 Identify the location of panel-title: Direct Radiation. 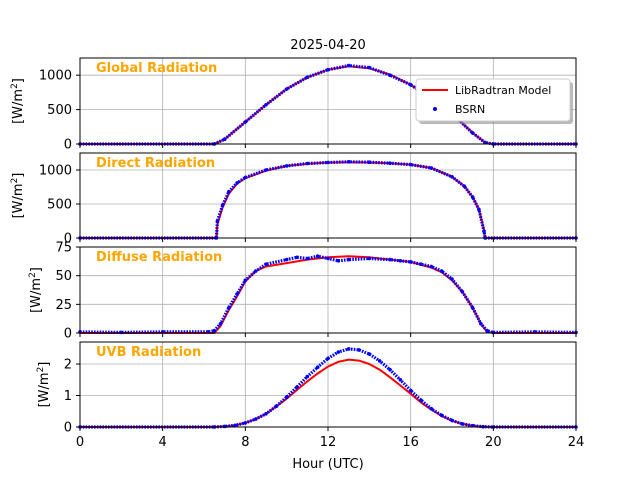
(155, 163).